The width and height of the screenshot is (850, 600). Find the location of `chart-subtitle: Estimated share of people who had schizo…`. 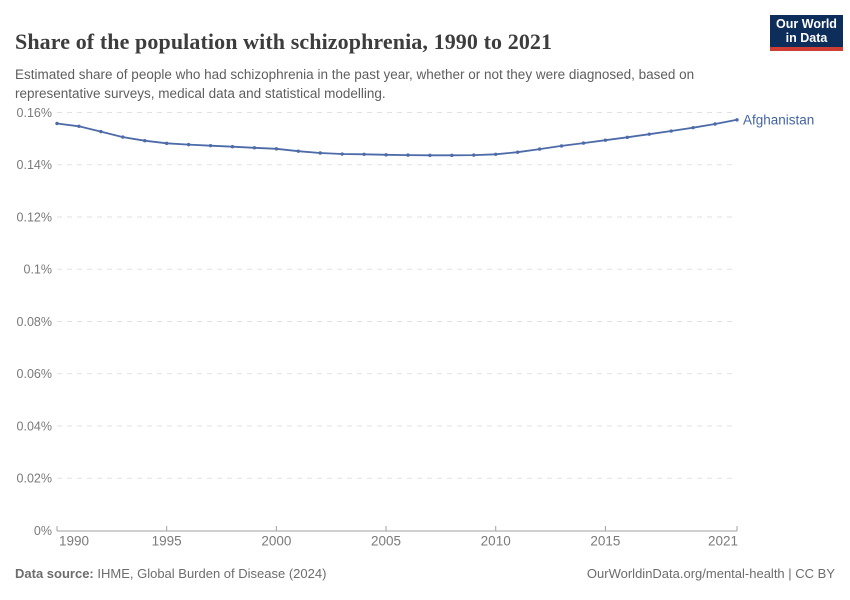

chart-subtitle: Estimated share of people who had schizo… is located at coordinates (355, 83).